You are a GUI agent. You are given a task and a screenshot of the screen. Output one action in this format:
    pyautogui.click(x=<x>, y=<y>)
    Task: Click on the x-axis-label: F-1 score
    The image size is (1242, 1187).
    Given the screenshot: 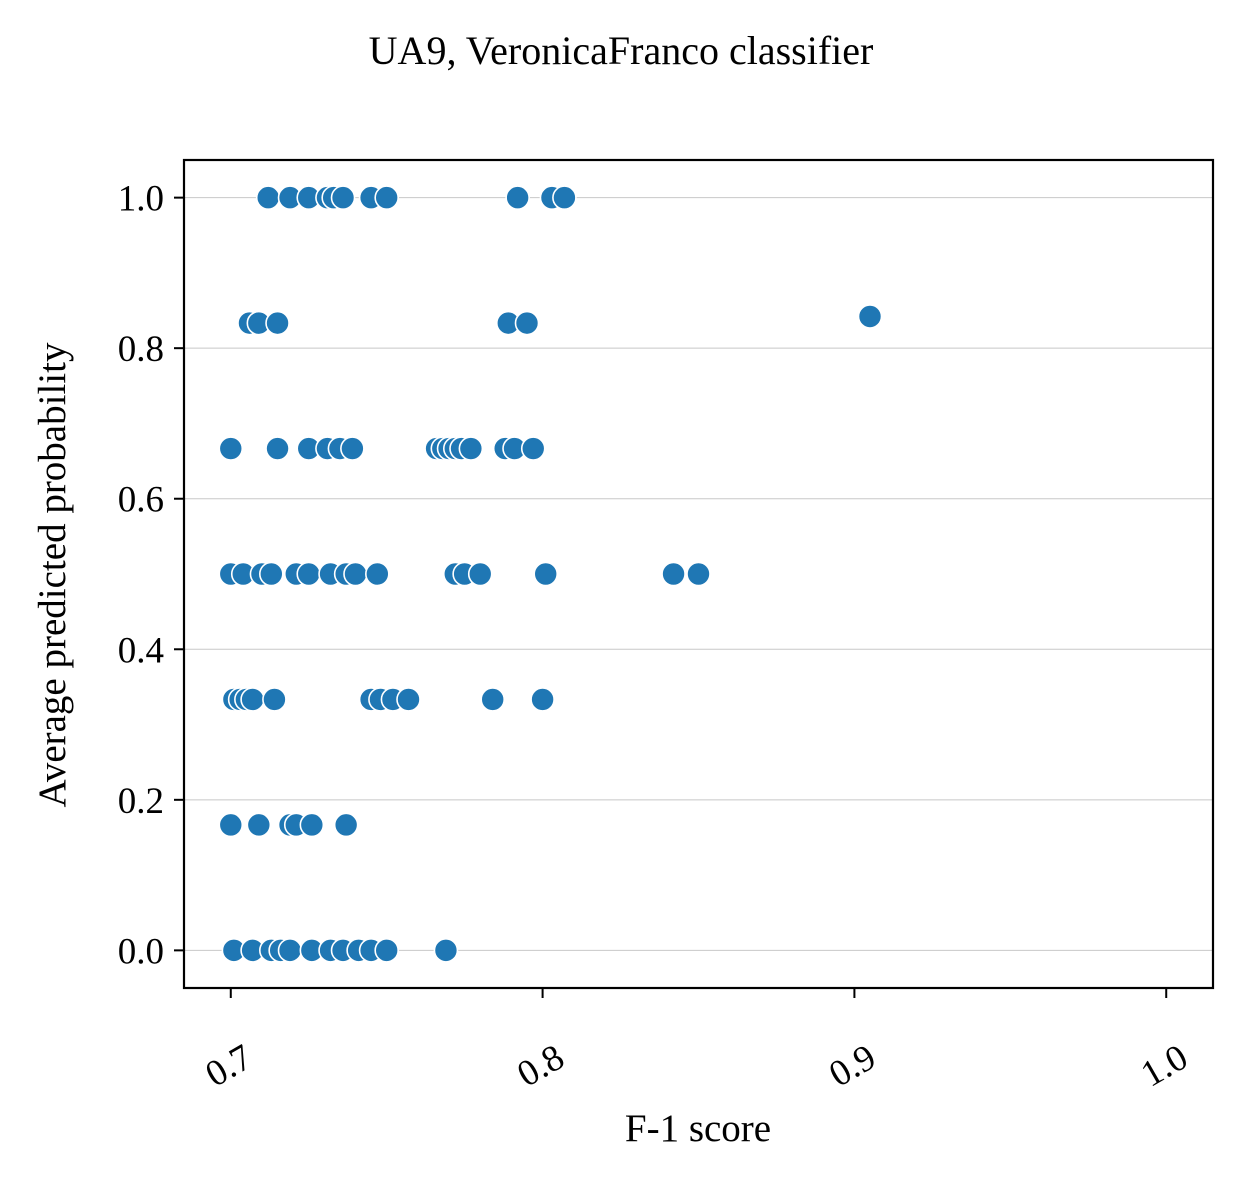 What is the action you would take?
    pyautogui.click(x=698, y=1128)
    